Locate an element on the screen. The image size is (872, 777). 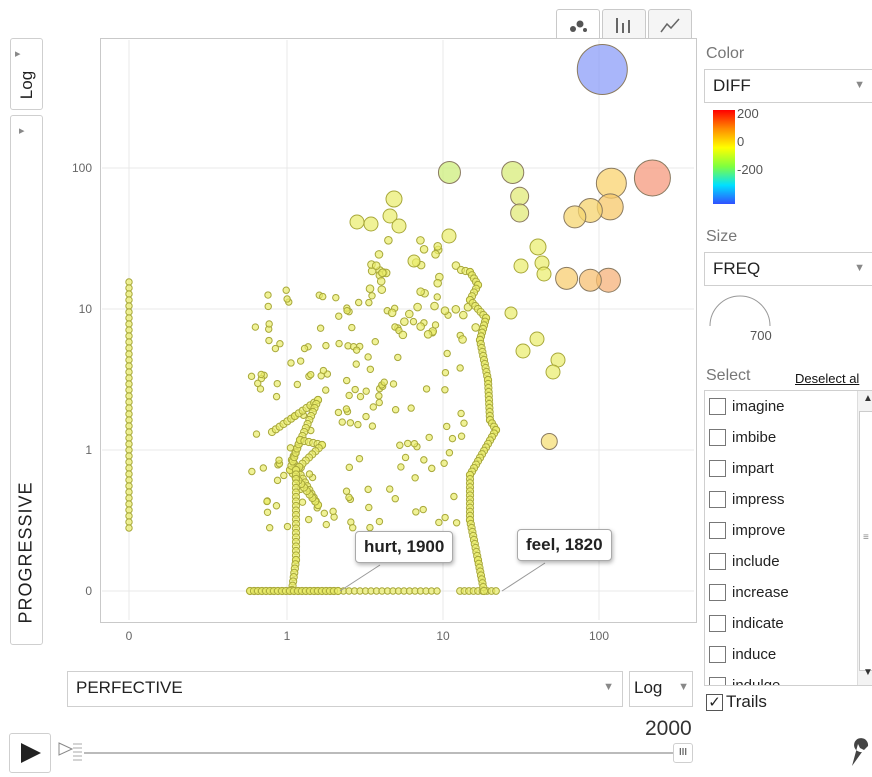
select-item-improve: improve is located at coordinates (788, 530).